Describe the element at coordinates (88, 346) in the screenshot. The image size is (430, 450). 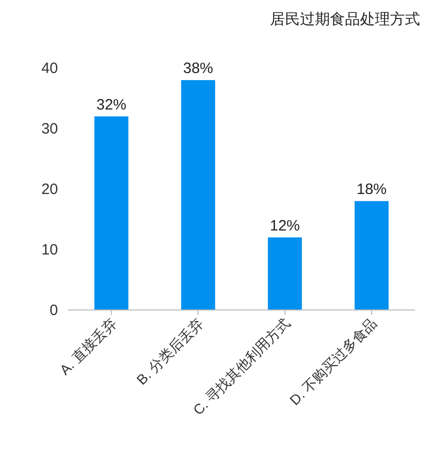
I see `x-tick-label: A. 直接丢弃` at that location.